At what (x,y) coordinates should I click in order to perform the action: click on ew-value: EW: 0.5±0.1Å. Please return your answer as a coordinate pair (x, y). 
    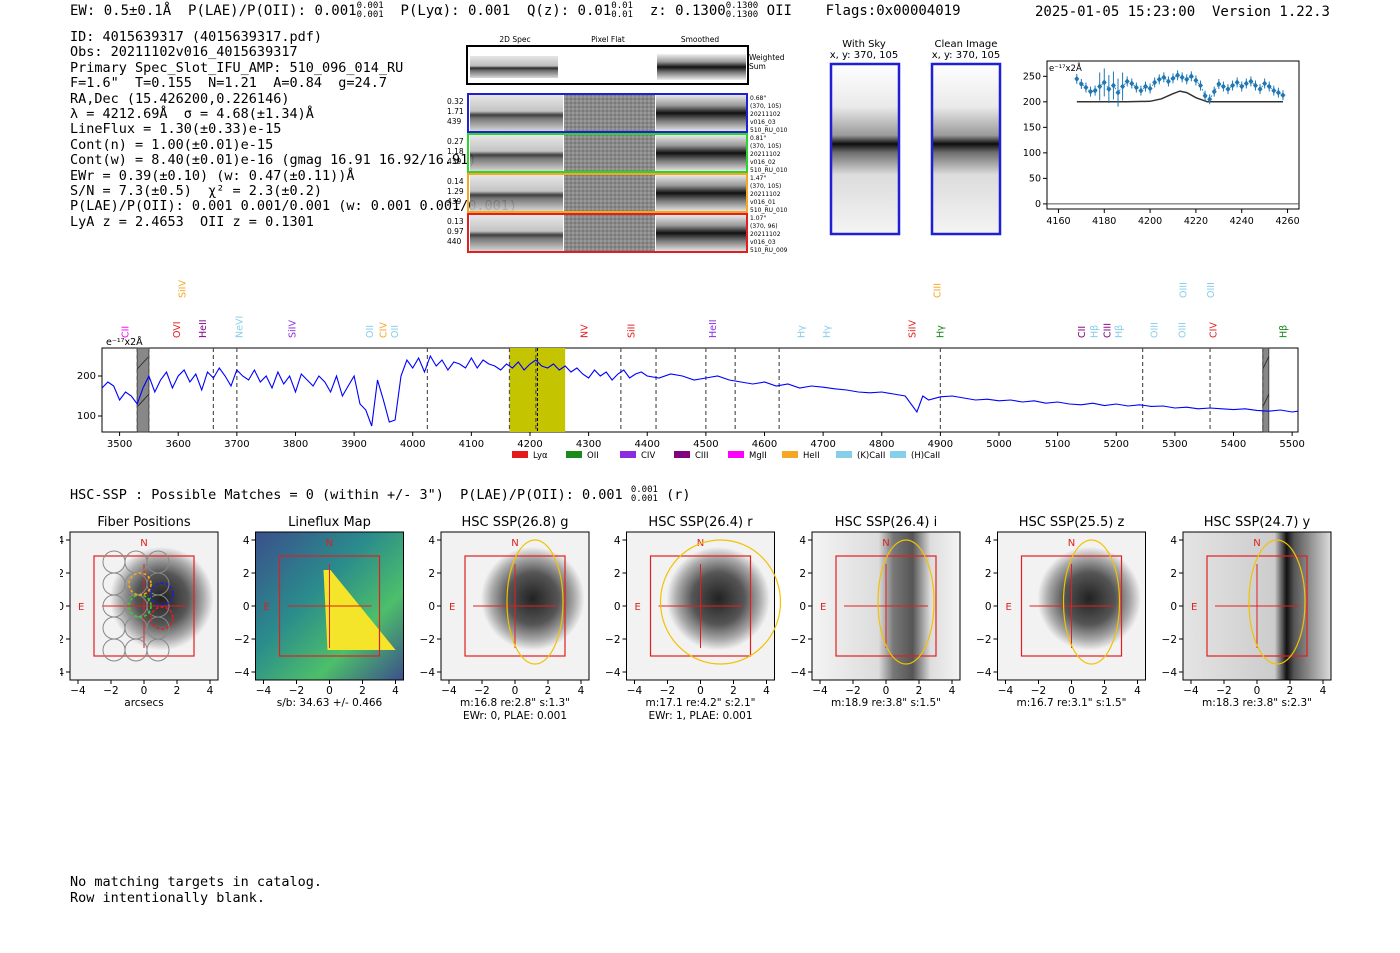
    Looking at the image, I should click on (121, 11).